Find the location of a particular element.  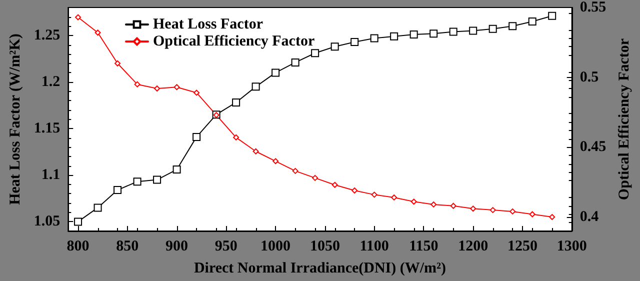

x-axis-title: Direct Normal Irradiance(DNI) (W/m²) is located at coordinates (320, 268).